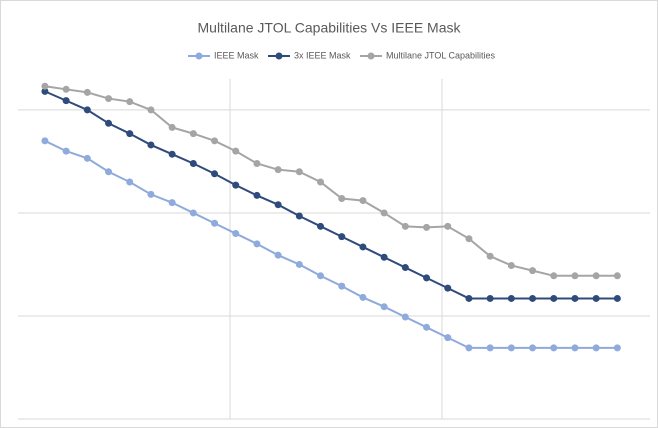 Image resolution: width=658 pixels, height=428 pixels. I want to click on legend-label: IEEE Mask, so click(236, 55).